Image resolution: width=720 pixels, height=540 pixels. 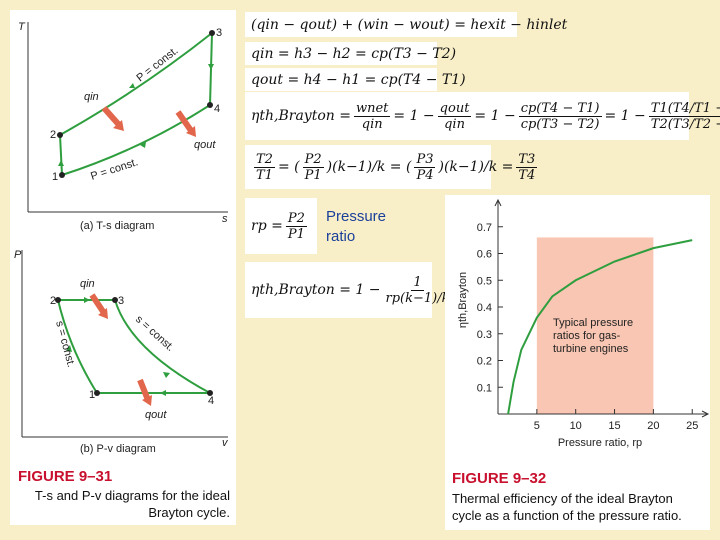 I want to click on figure-number: FIGURE 9–31, so click(x=65, y=476).